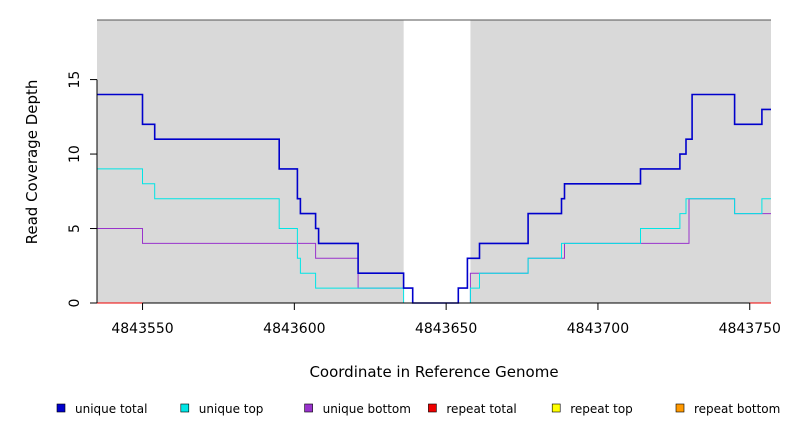 This screenshot has width=792, height=432. I want to click on x-tick-label: 4843750, so click(750, 329).